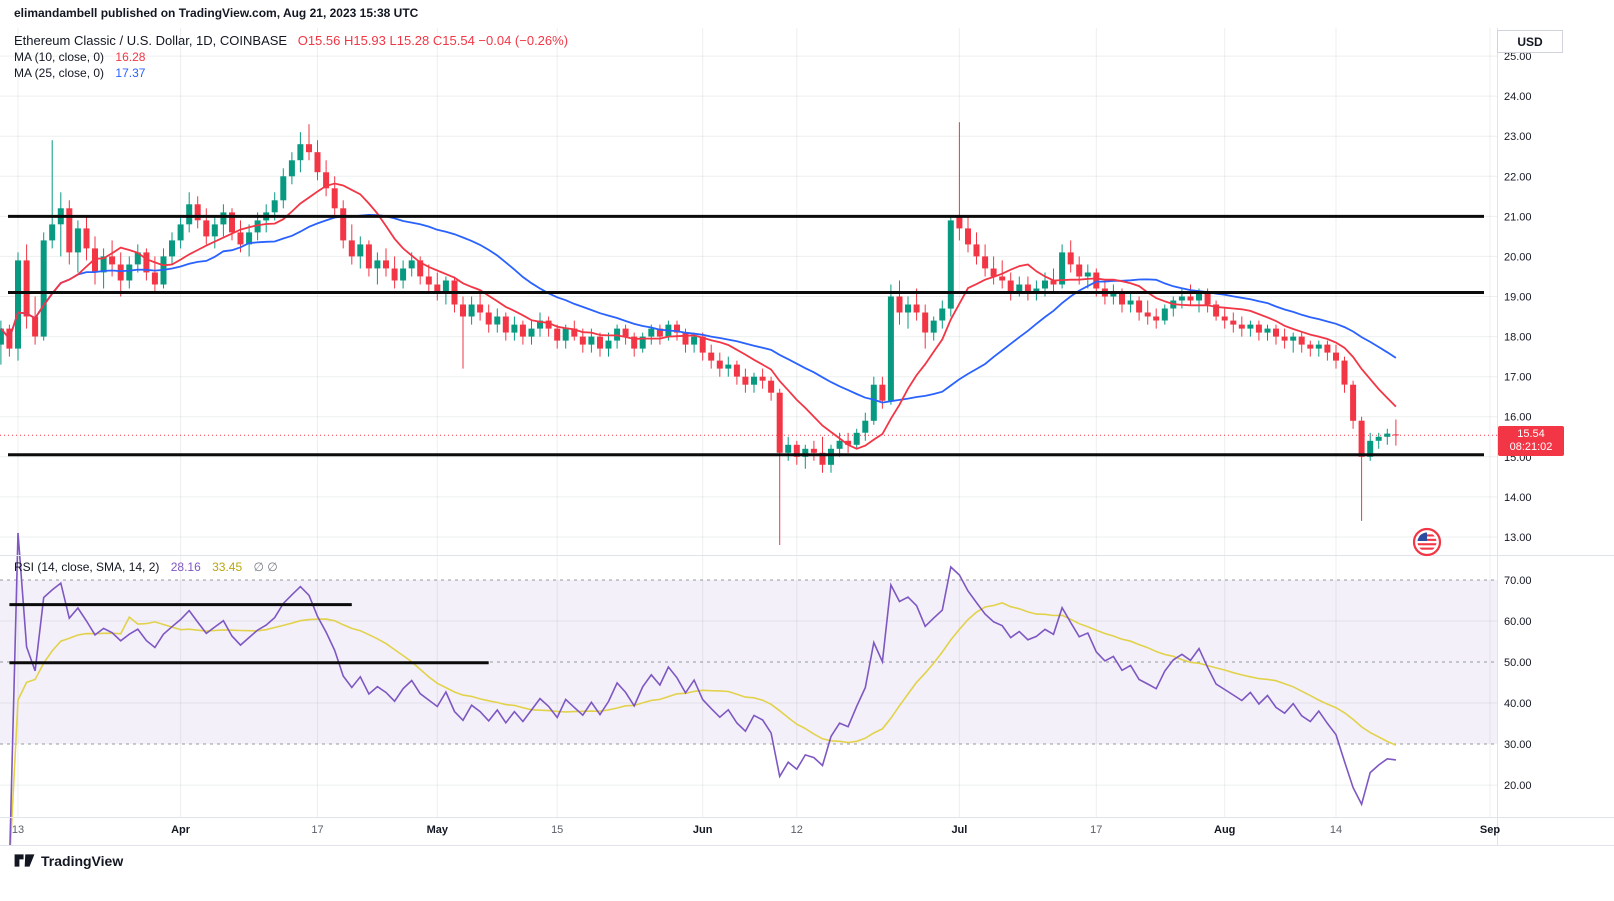 The image size is (1614, 901). I want to click on rsi-tick-label: 40.00, so click(1518, 704).